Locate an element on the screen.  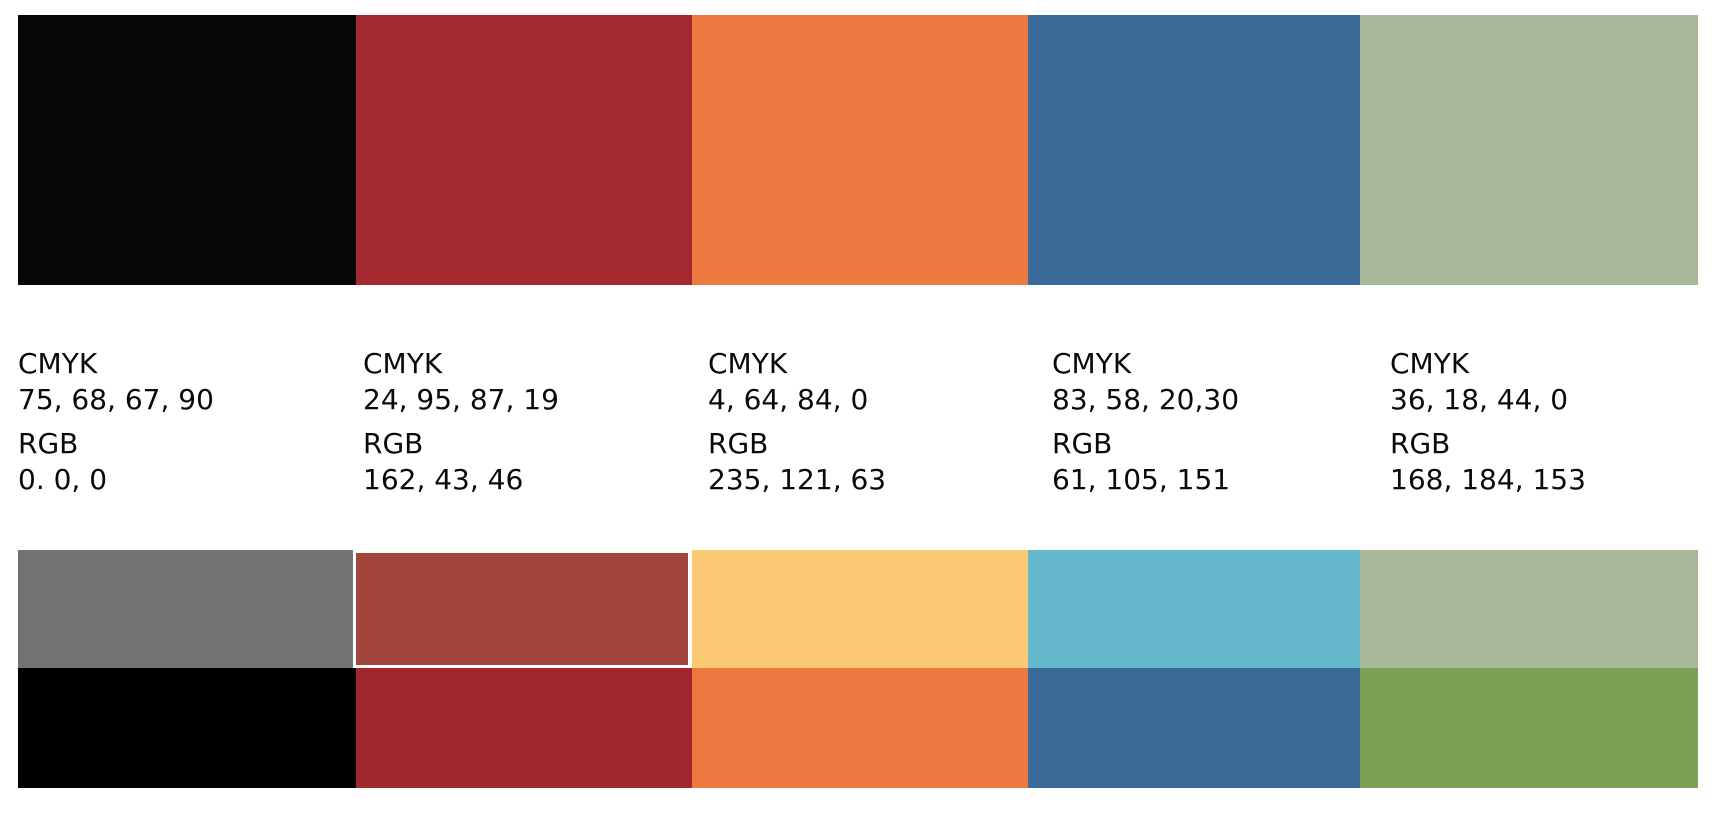
shade-swatch-blue is located at coordinates (1194, 728).